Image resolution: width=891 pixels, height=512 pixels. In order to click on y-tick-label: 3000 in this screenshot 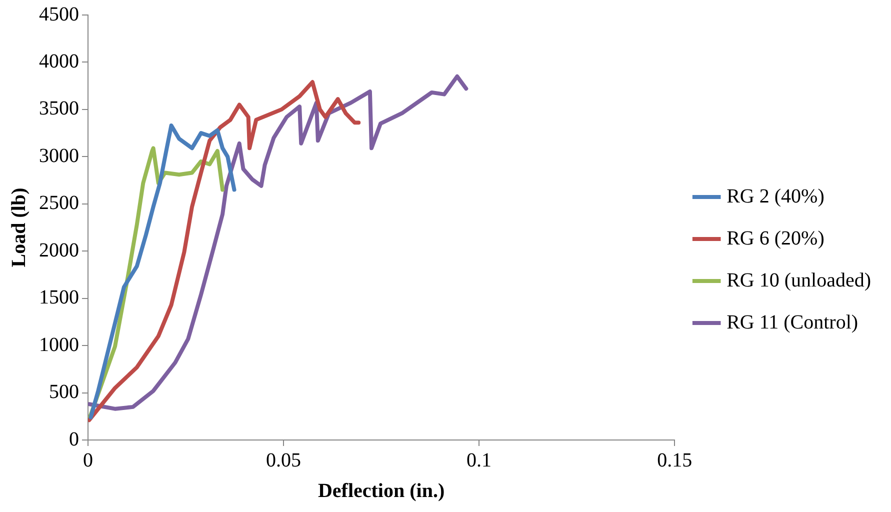, I will do `click(59, 155)`.